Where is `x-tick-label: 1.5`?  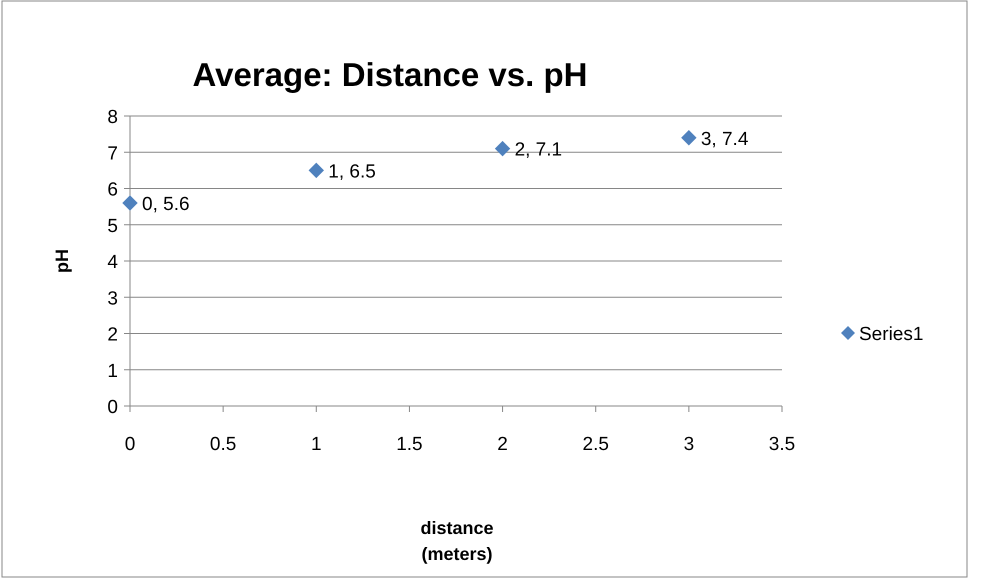
x-tick-label: 1.5 is located at coordinates (409, 444).